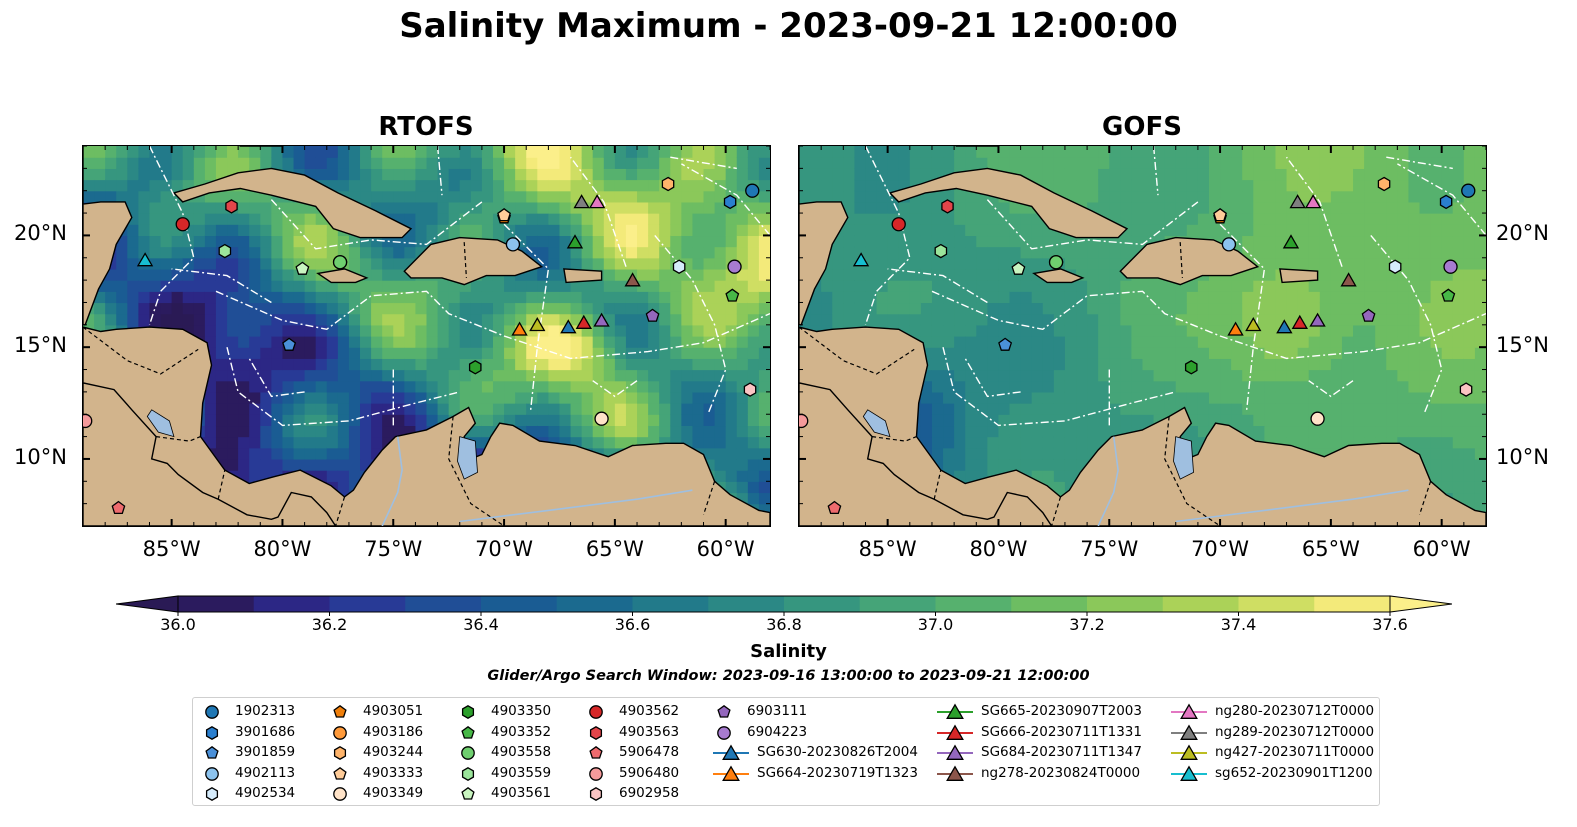  Describe the element at coordinates (393, 711) in the screenshot. I see `legend-label: 4903051` at that location.